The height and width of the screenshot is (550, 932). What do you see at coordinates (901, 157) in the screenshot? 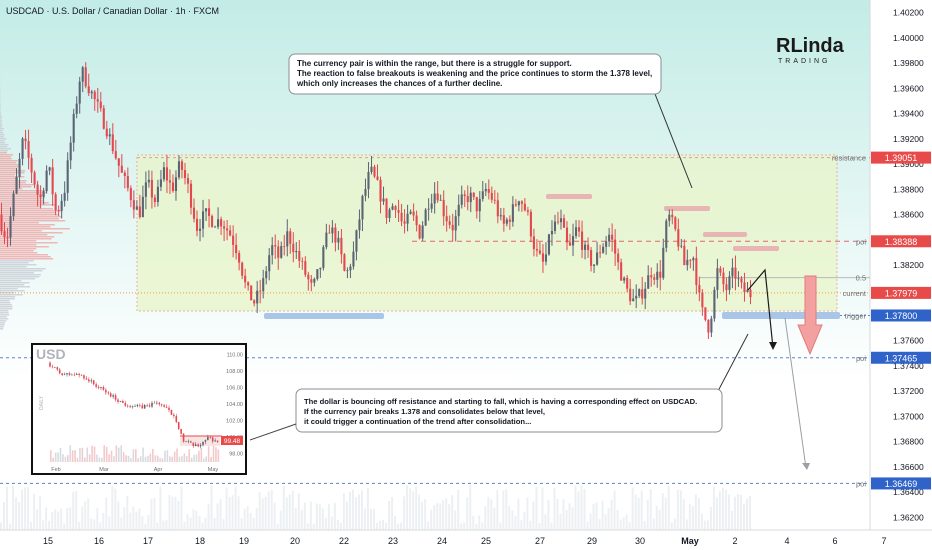
I see `price-tag` at bounding box center [901, 157].